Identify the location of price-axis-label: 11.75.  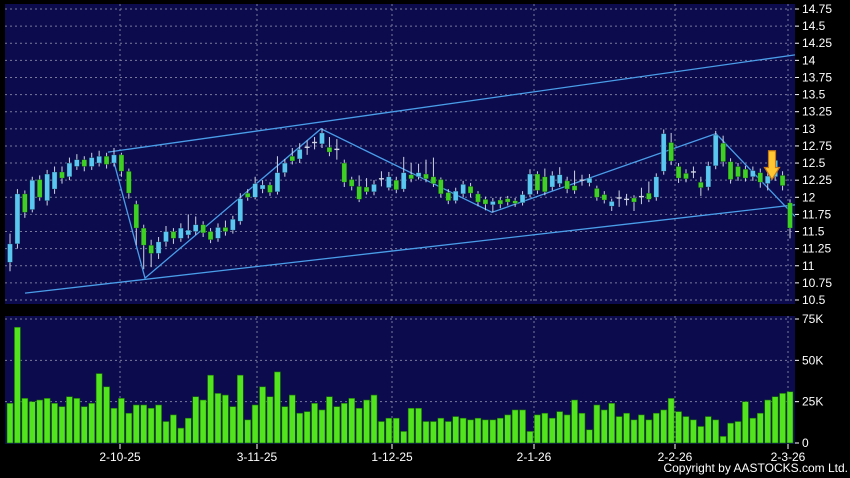
(816, 214).